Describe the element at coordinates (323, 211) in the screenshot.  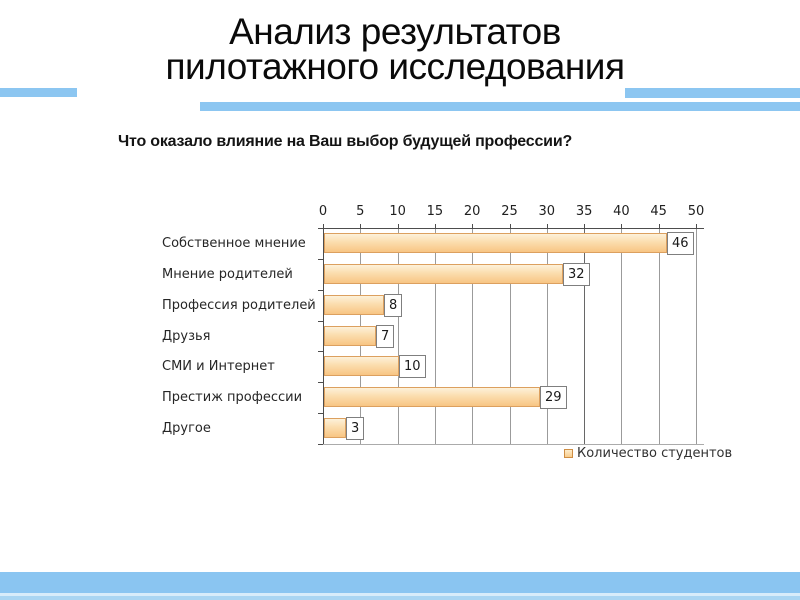
I see `value-axis-tick-label: 0` at that location.